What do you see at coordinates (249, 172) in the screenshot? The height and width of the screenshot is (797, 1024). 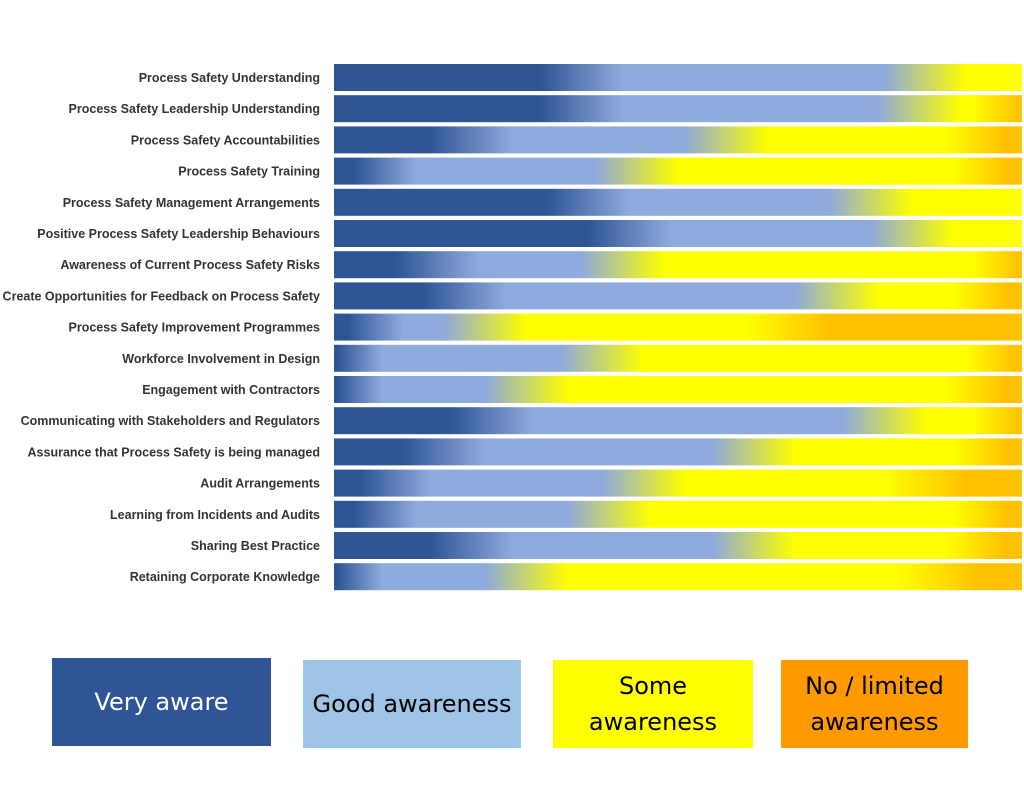 I see `category-label-process-safety-training: Process Safety Training` at bounding box center [249, 172].